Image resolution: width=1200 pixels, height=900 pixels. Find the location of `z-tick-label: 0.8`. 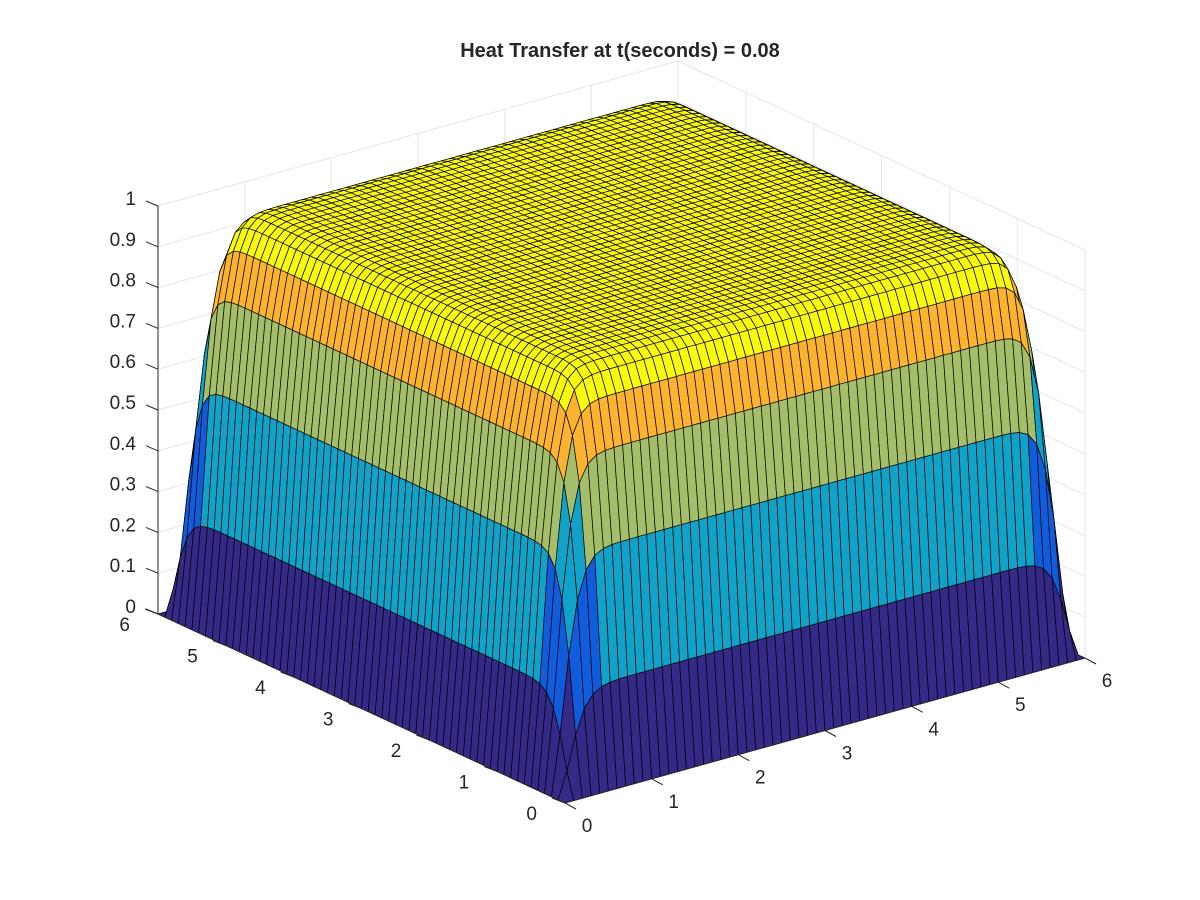

z-tick-label: 0.8 is located at coordinates (123, 281).